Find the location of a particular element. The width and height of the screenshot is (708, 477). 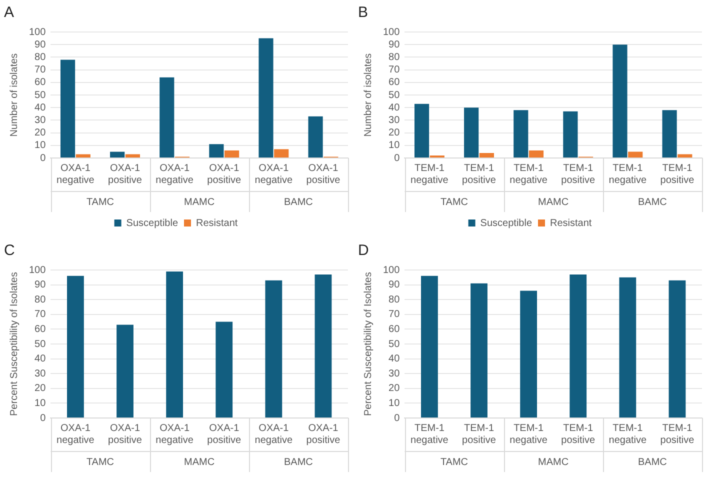

chart-title: B is located at coordinates (363, 13).